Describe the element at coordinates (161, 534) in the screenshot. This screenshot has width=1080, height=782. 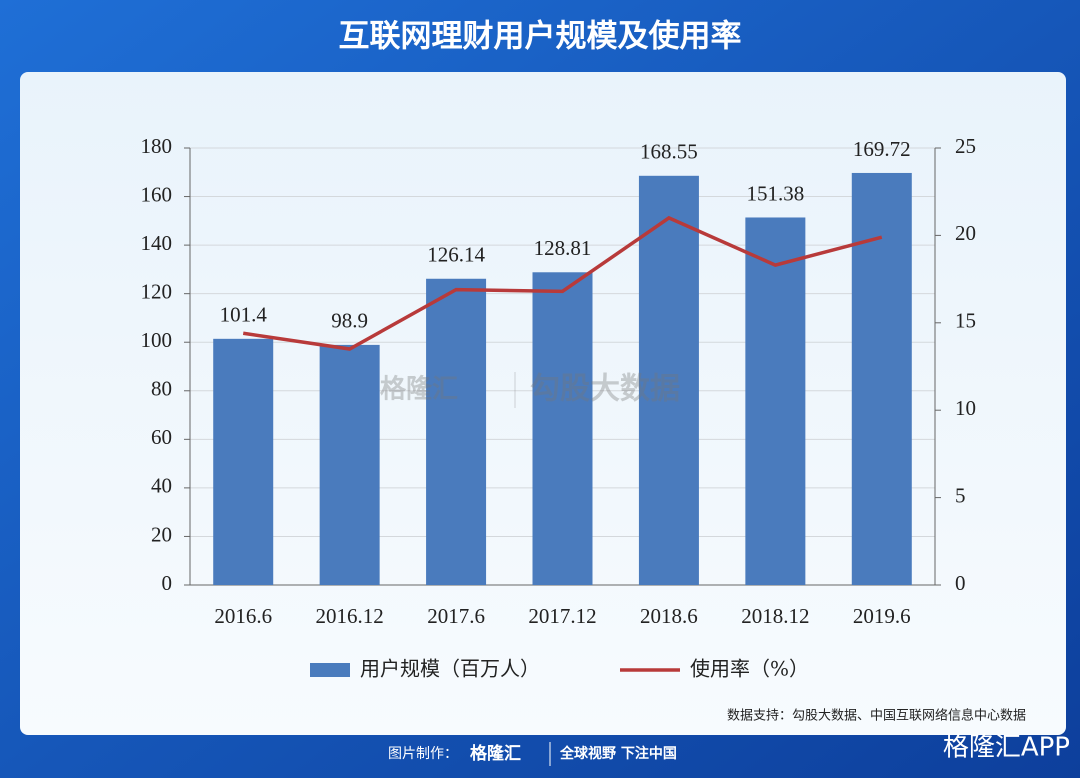
I see `y-tick-label: 20` at that location.